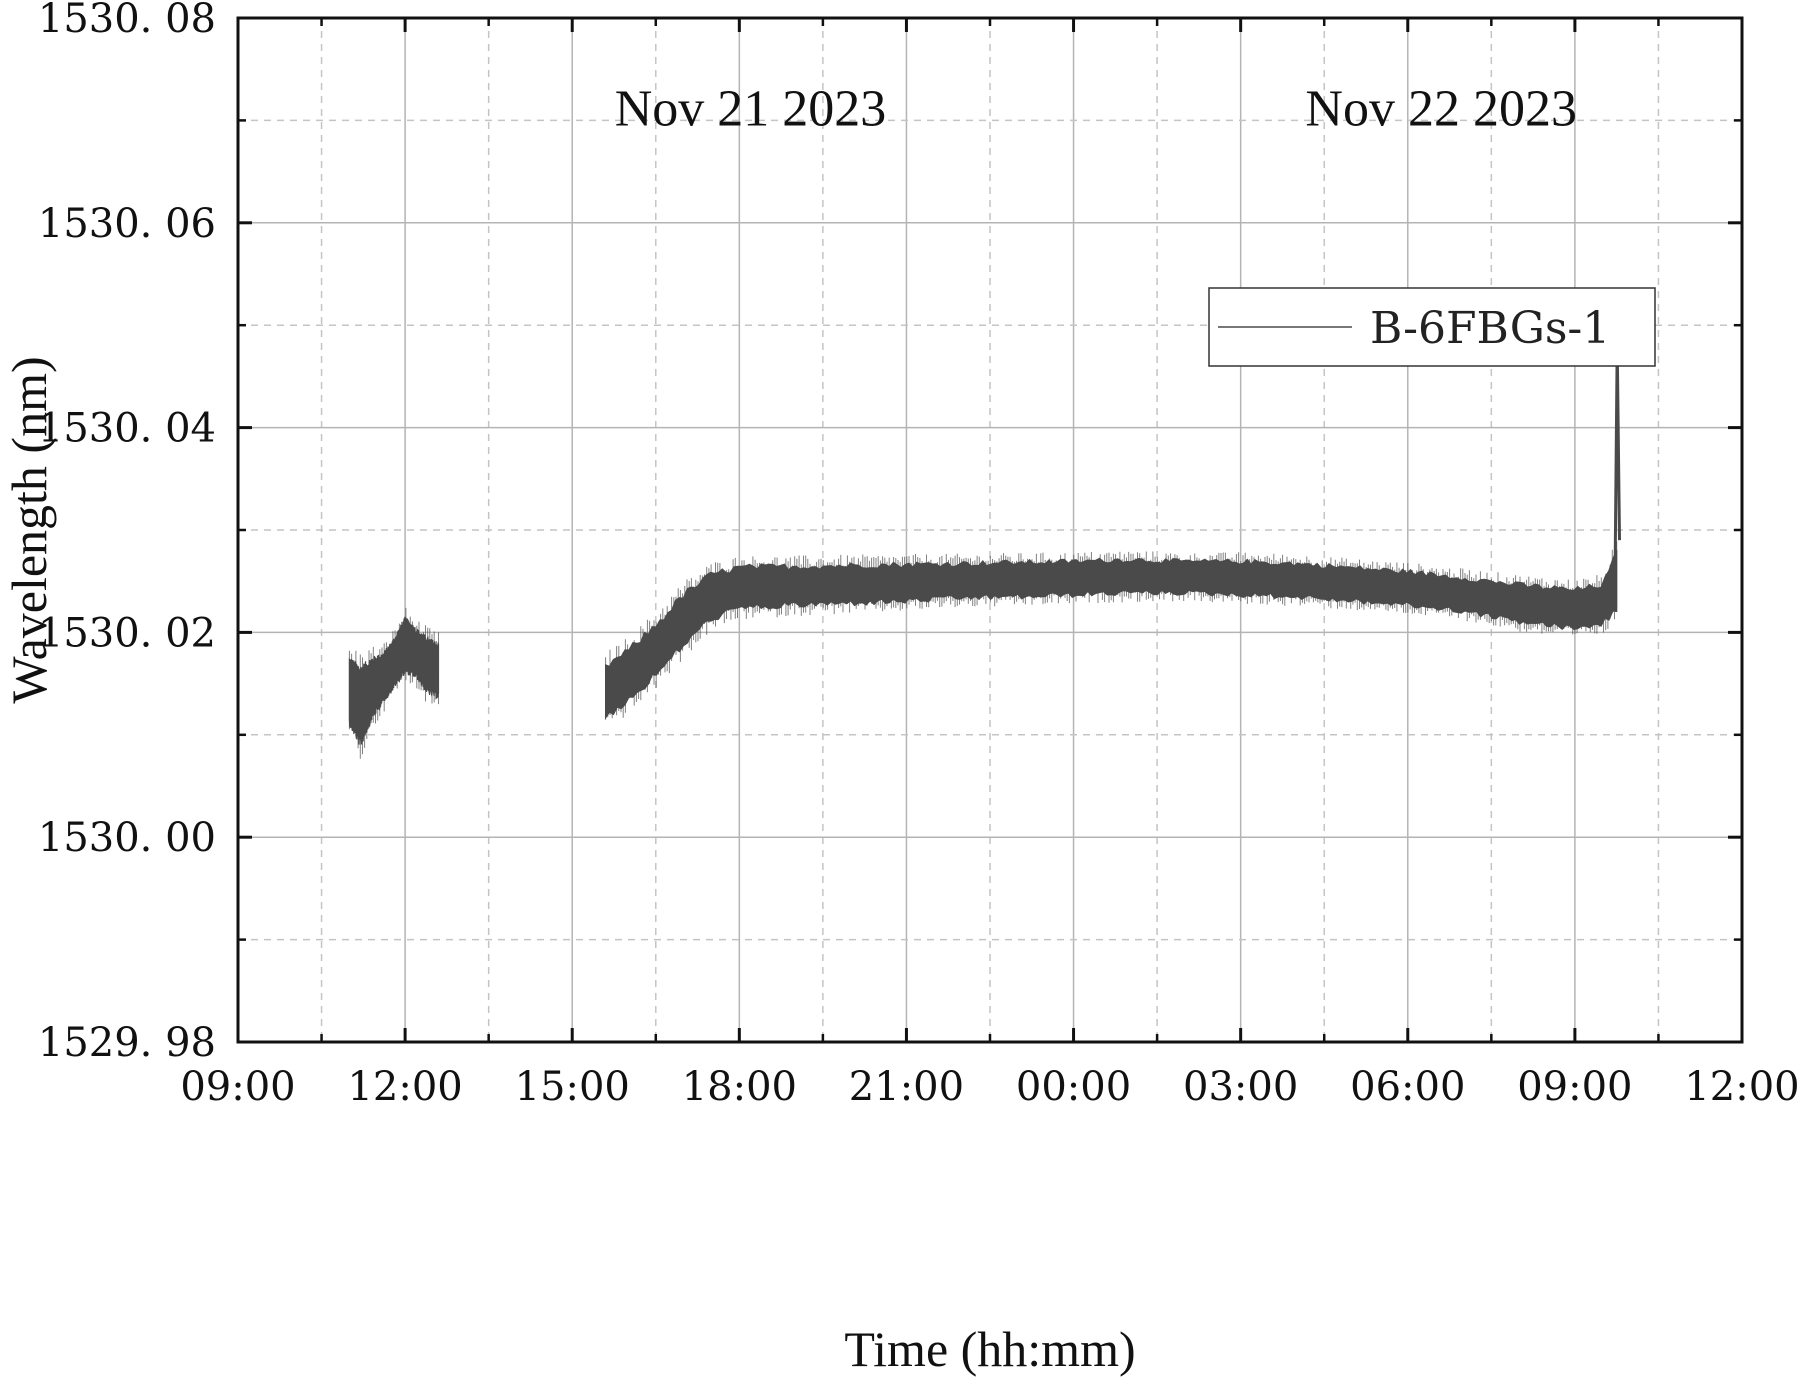  What do you see at coordinates (29, 529) in the screenshot?
I see `y-axis-title: Wavelength (nm)` at bounding box center [29, 529].